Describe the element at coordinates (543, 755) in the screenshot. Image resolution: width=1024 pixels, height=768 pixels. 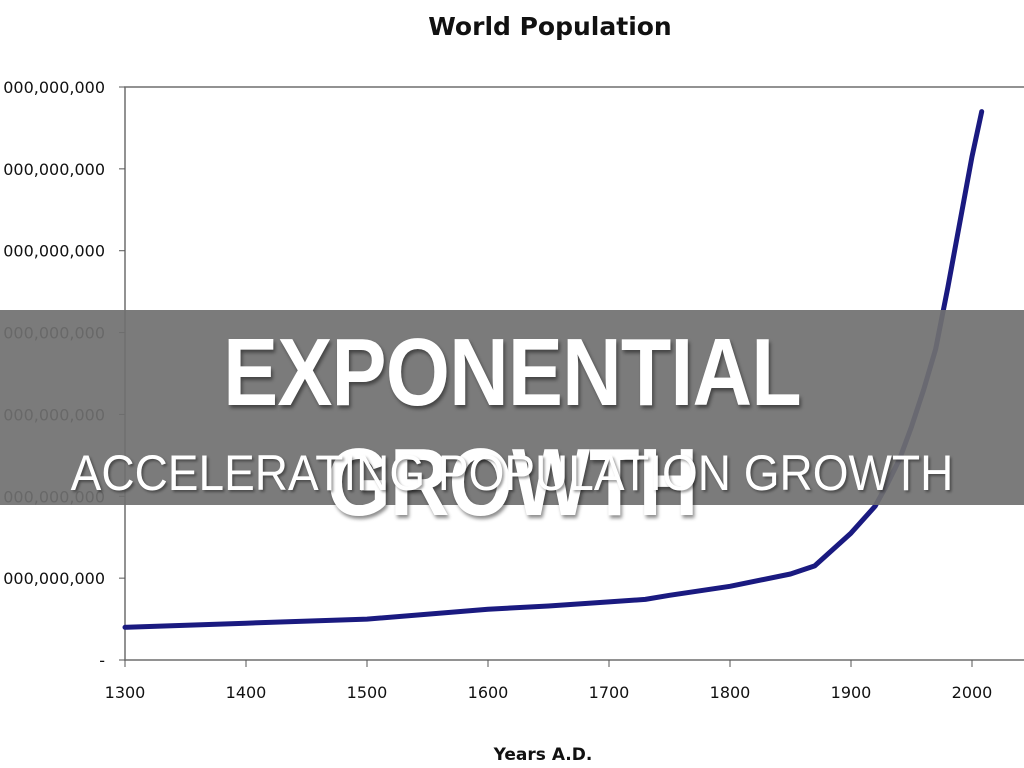
I see `x-axis-label: Years A.D.` at that location.